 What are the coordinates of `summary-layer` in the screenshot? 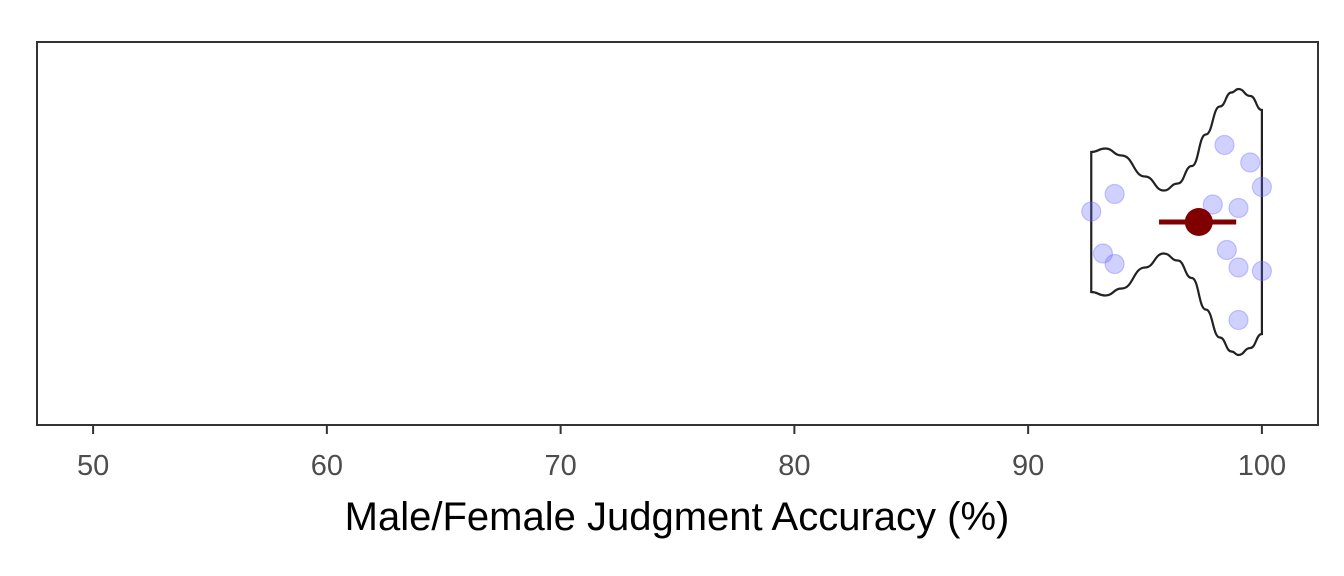 It's located at (1198, 222).